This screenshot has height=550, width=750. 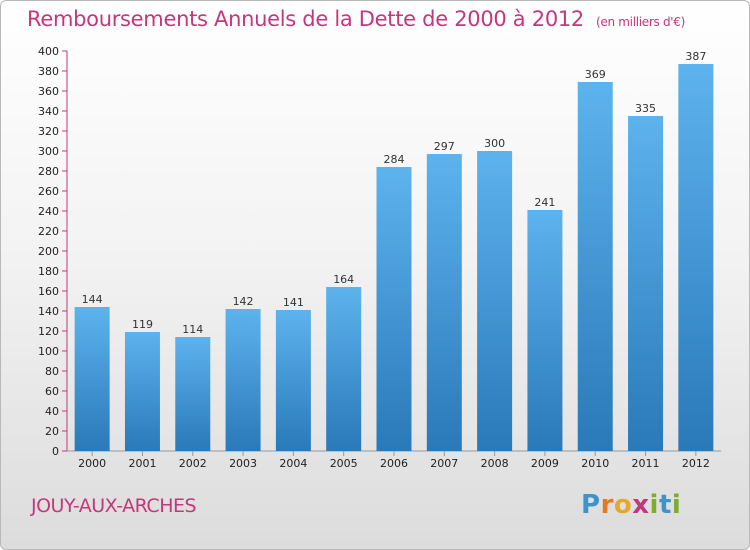 What do you see at coordinates (394, 159) in the screenshot?
I see `data-label: 284` at bounding box center [394, 159].